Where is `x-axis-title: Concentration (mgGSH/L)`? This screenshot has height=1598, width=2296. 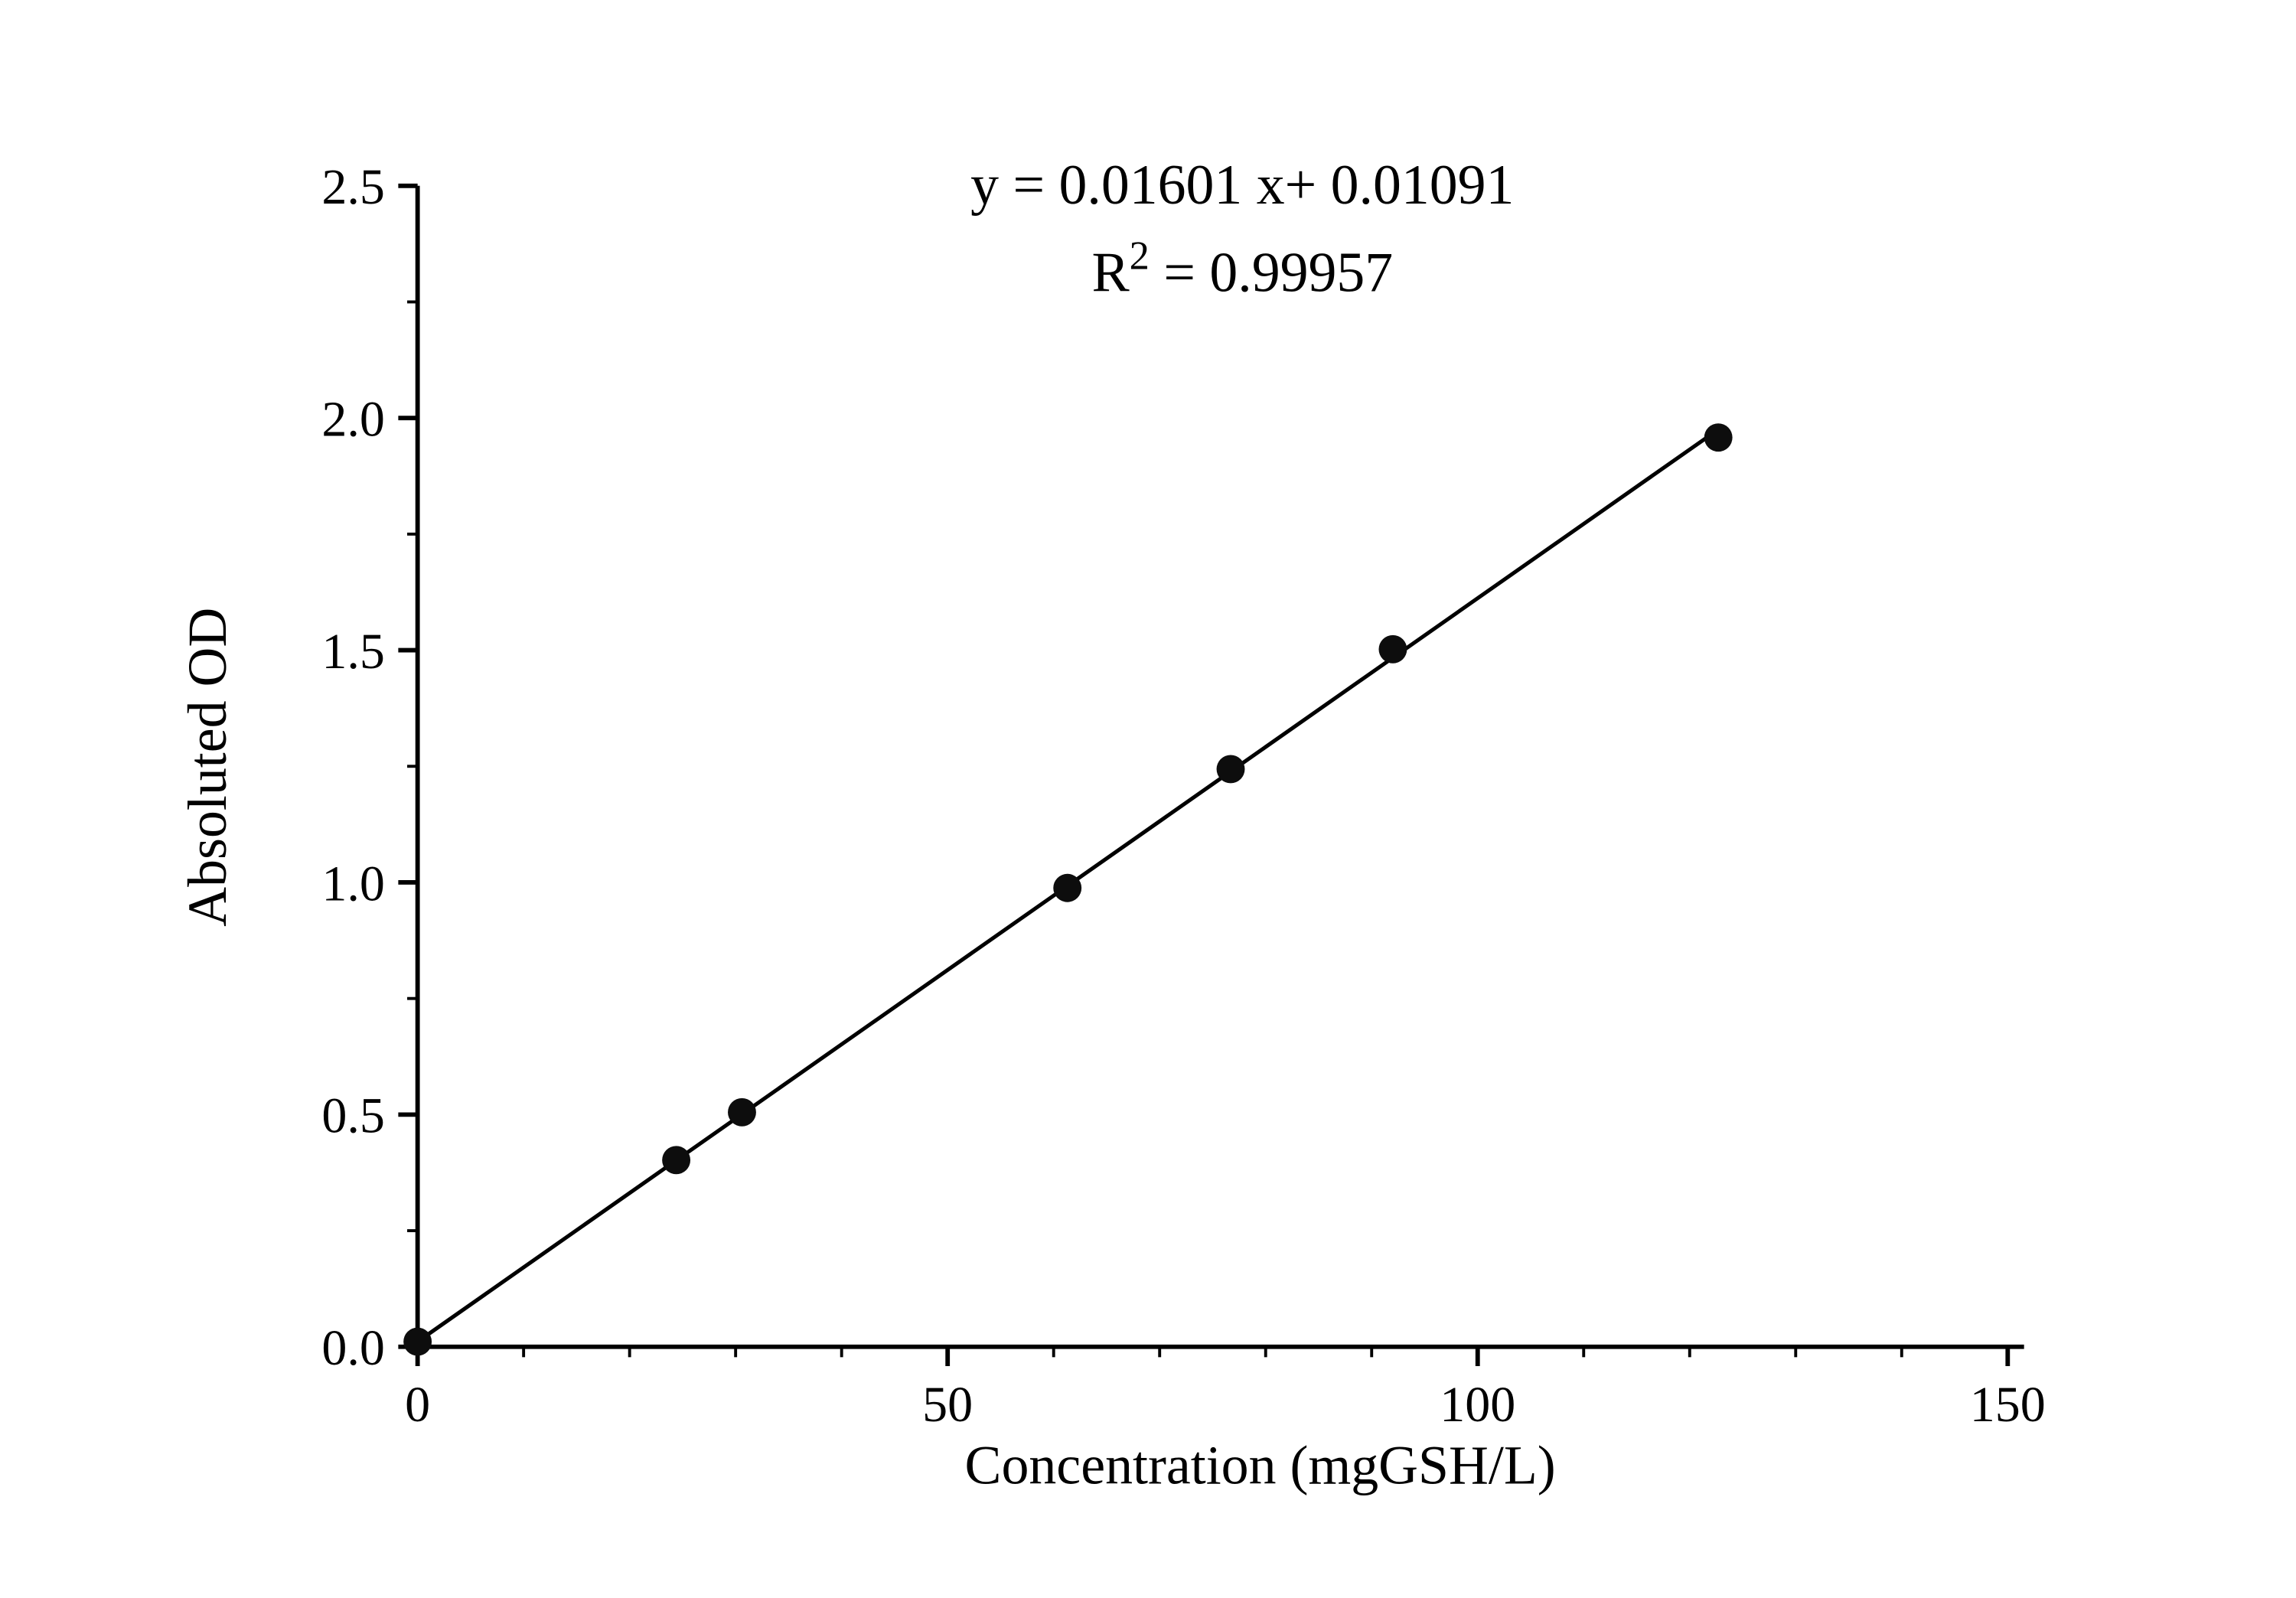
x-axis-title: Concentration (mgGSH/L) is located at coordinates (1260, 1464).